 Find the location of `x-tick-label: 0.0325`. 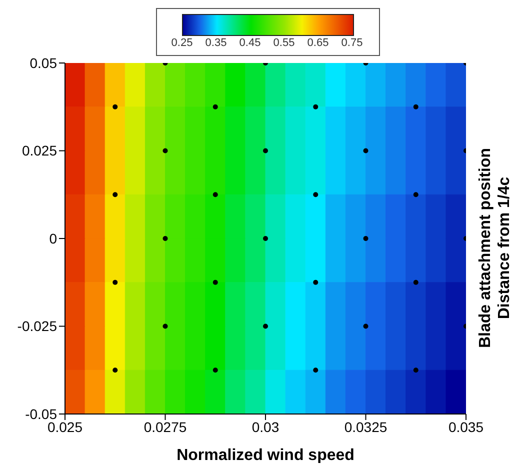

x-tick-label: 0.0325 is located at coordinates (366, 426).